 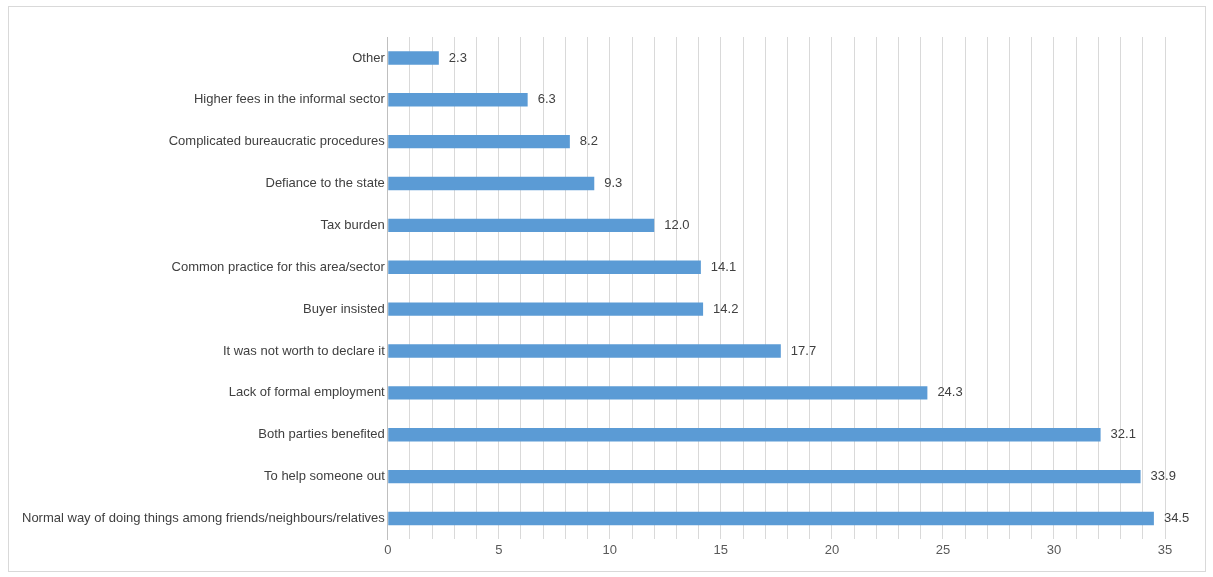 What do you see at coordinates (204, 518) in the screenshot?
I see `y-tick-label: Normal way of doing things among friends/neighbours/relatives` at bounding box center [204, 518].